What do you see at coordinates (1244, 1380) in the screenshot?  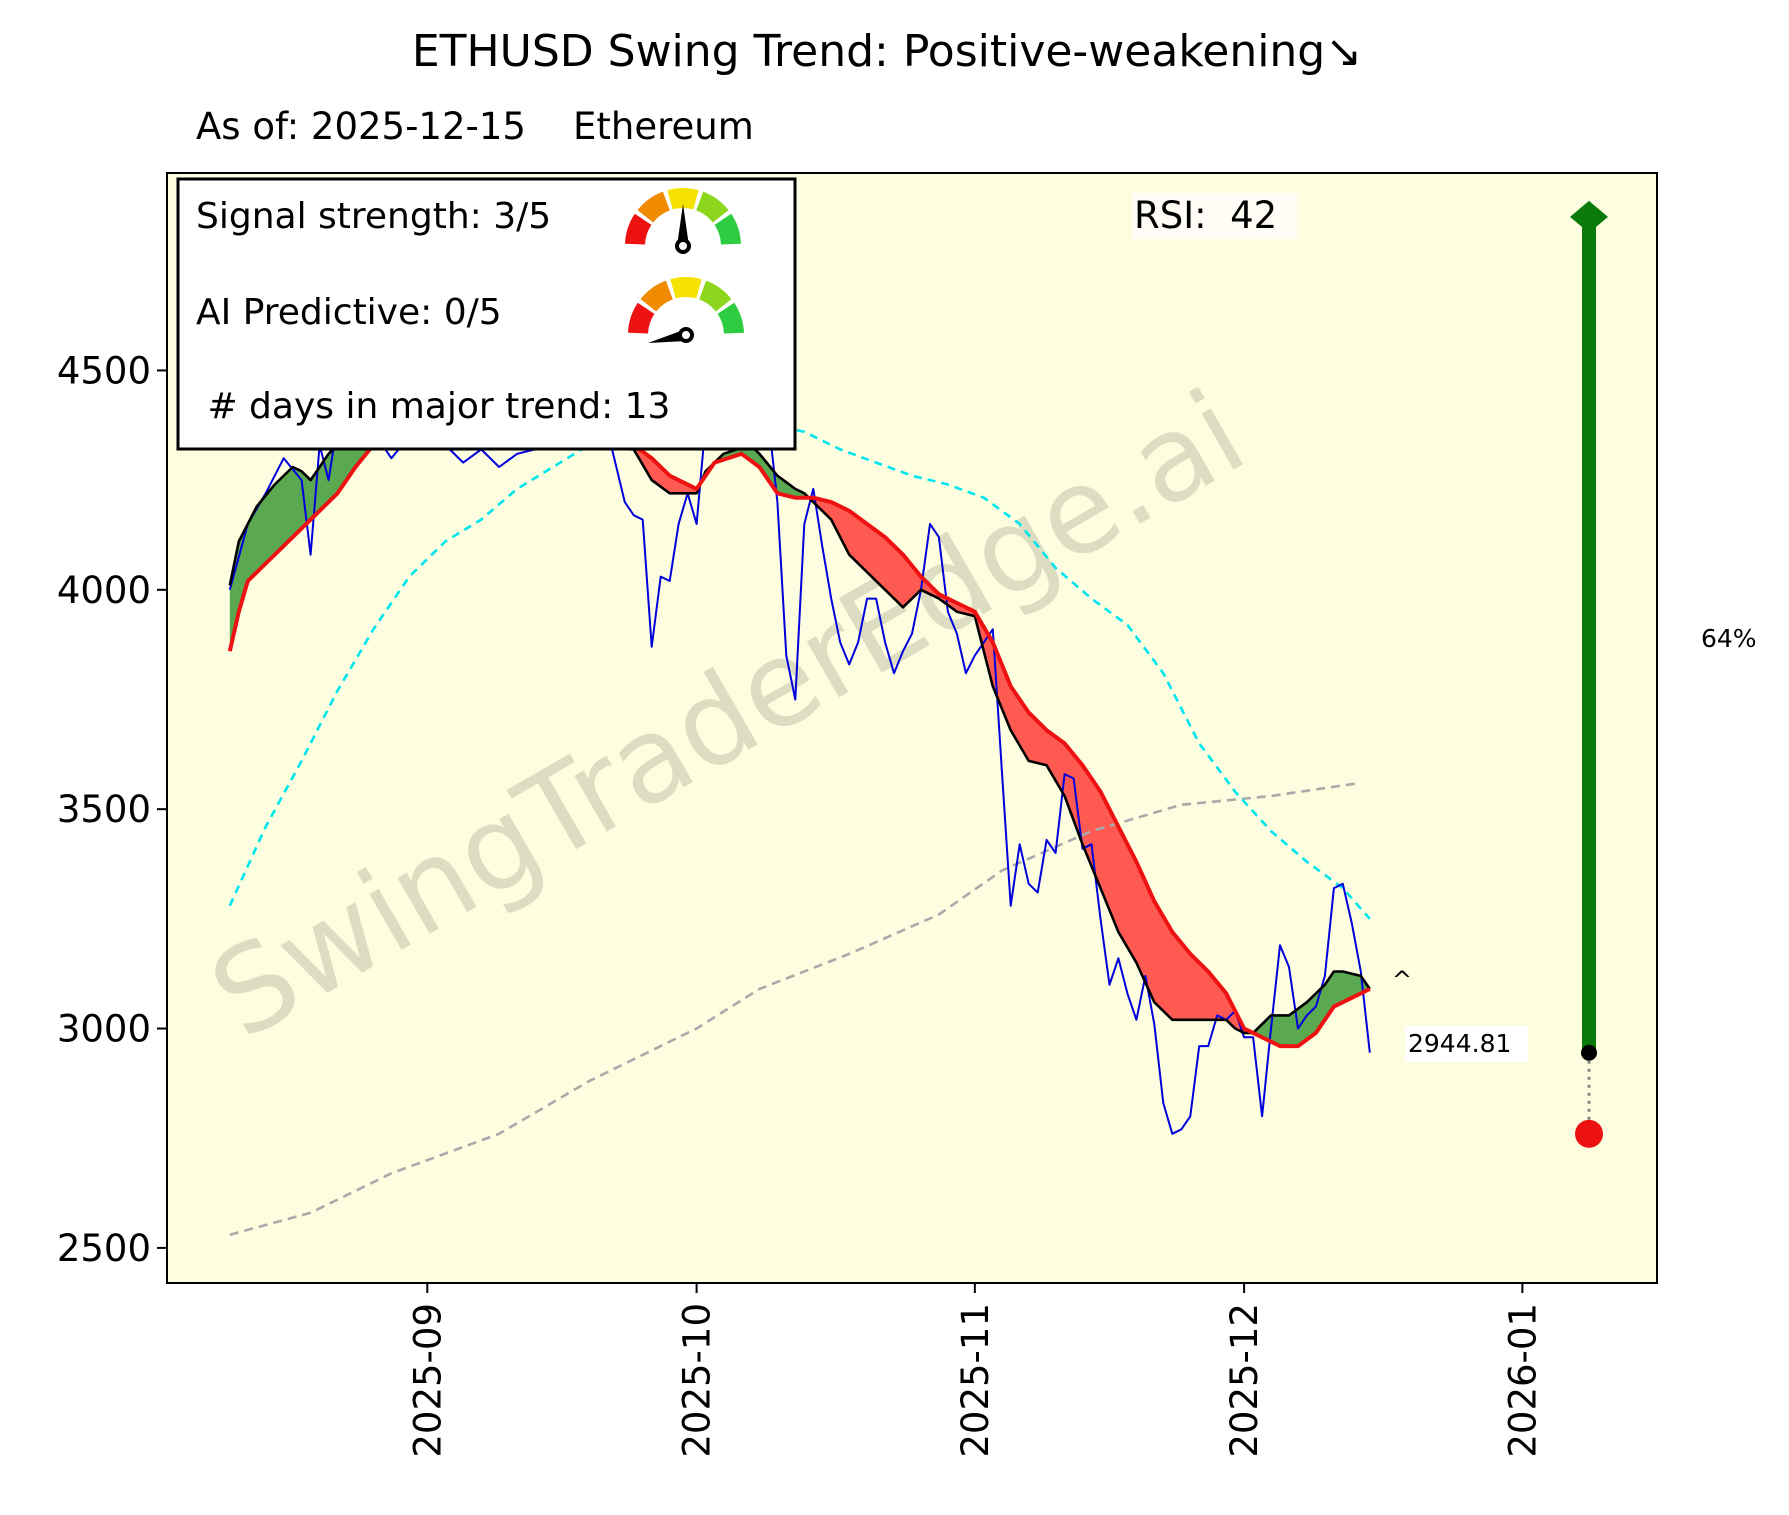 I see `x-tick-label: 2025-12` at bounding box center [1244, 1380].